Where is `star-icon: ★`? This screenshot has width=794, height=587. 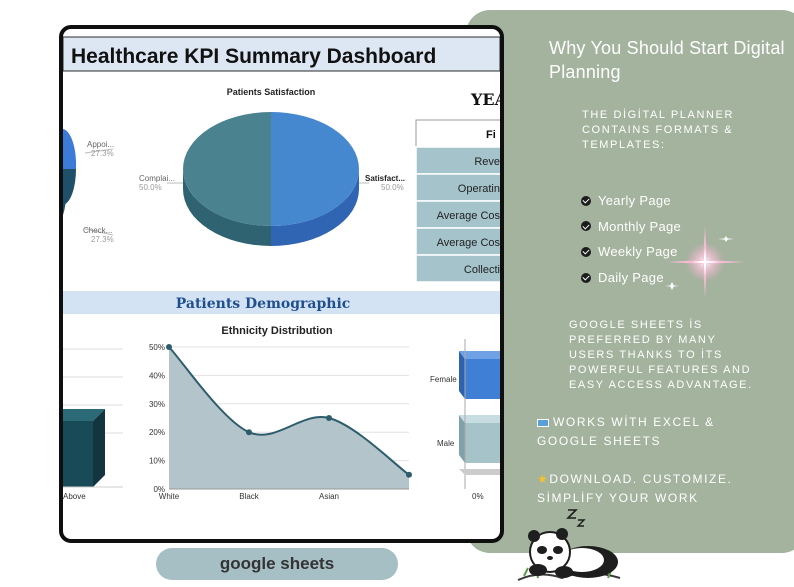 star-icon: ★ is located at coordinates (543, 479).